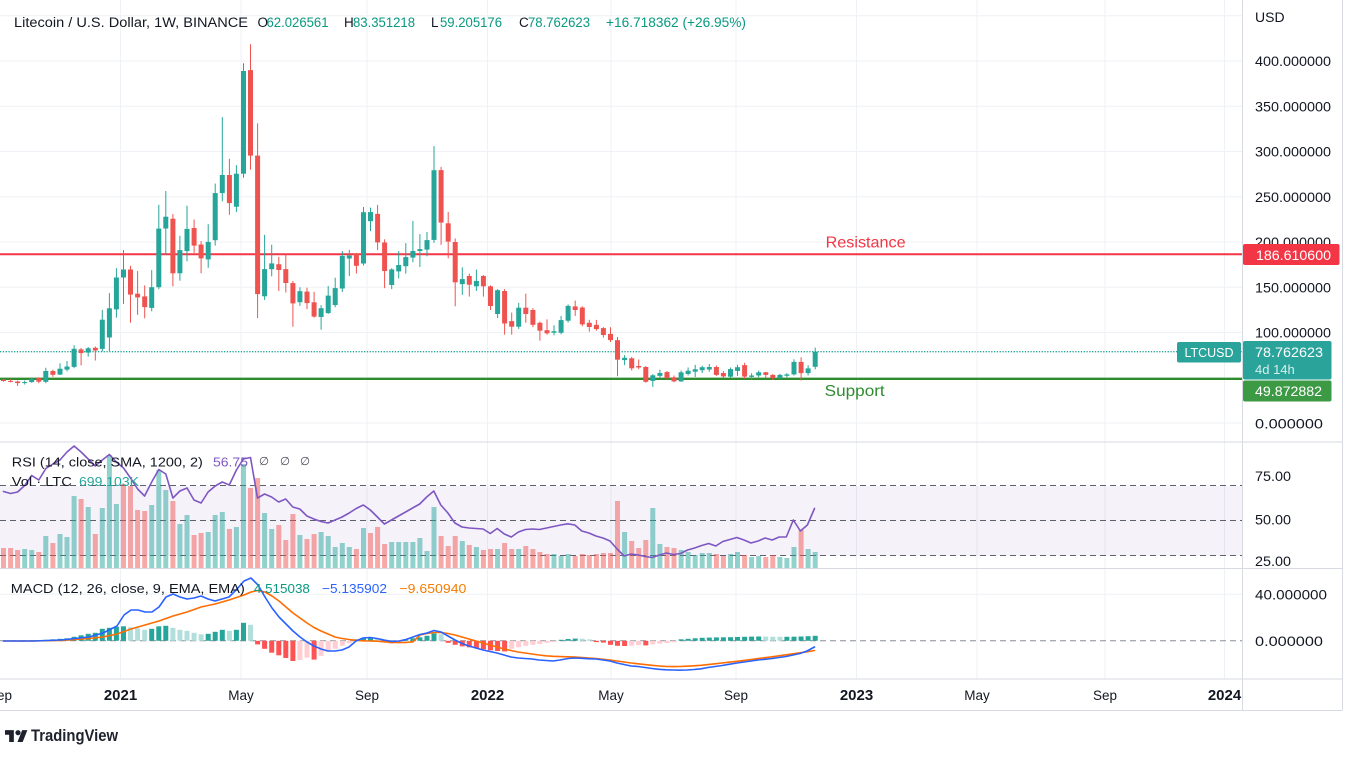 Image resolution: width=1357 pixels, height=757 pixels. I want to click on svg-text: 350.000000, so click(1293, 106).